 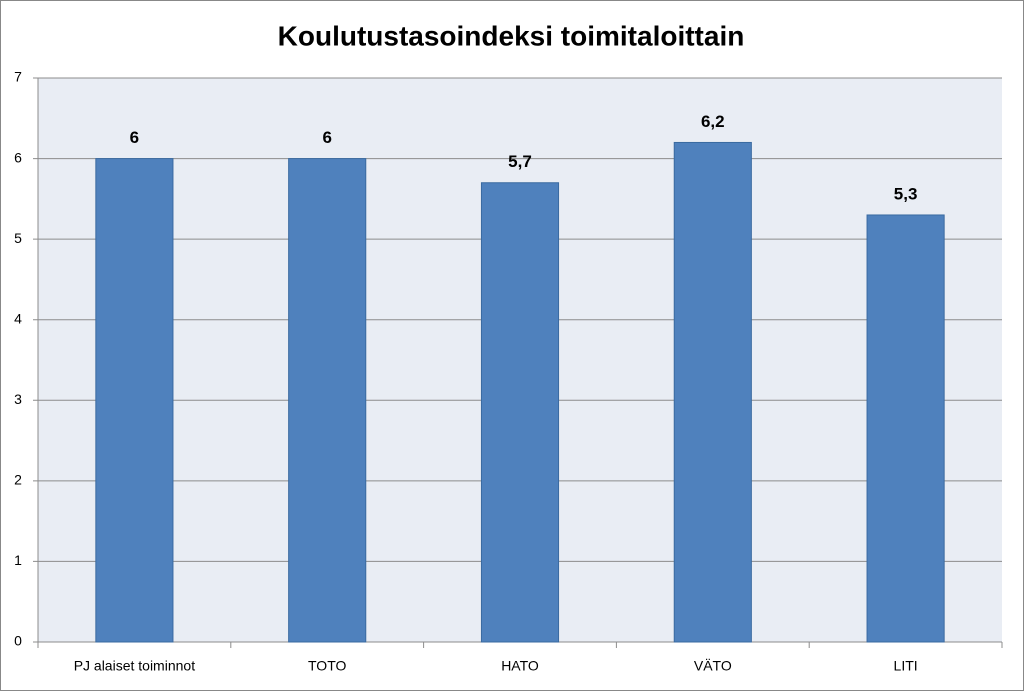 I want to click on x-tick-label: LITI, so click(x=906, y=666).